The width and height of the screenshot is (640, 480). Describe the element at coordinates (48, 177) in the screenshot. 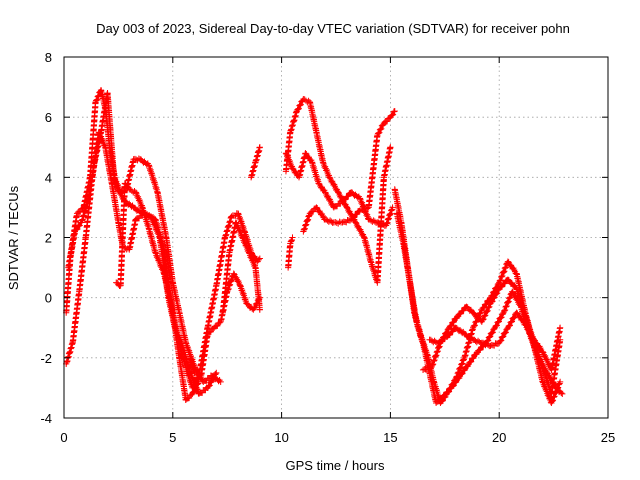

I see `y-tick-label: 4` at that location.